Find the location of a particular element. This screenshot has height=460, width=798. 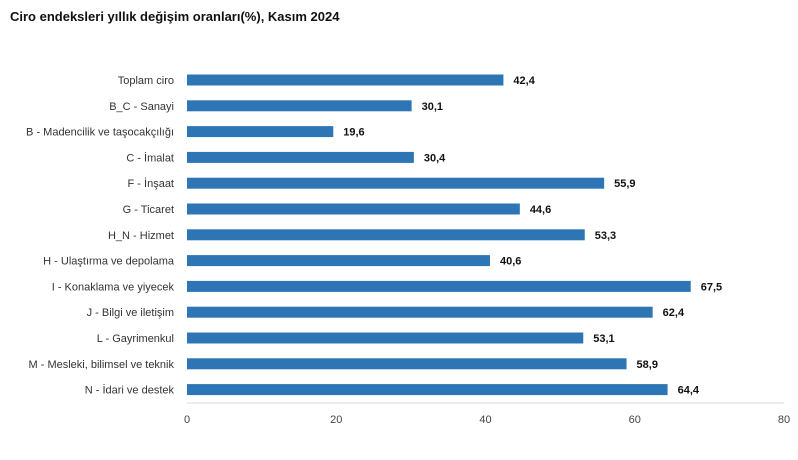

data-label: 30,4 is located at coordinates (435, 158).